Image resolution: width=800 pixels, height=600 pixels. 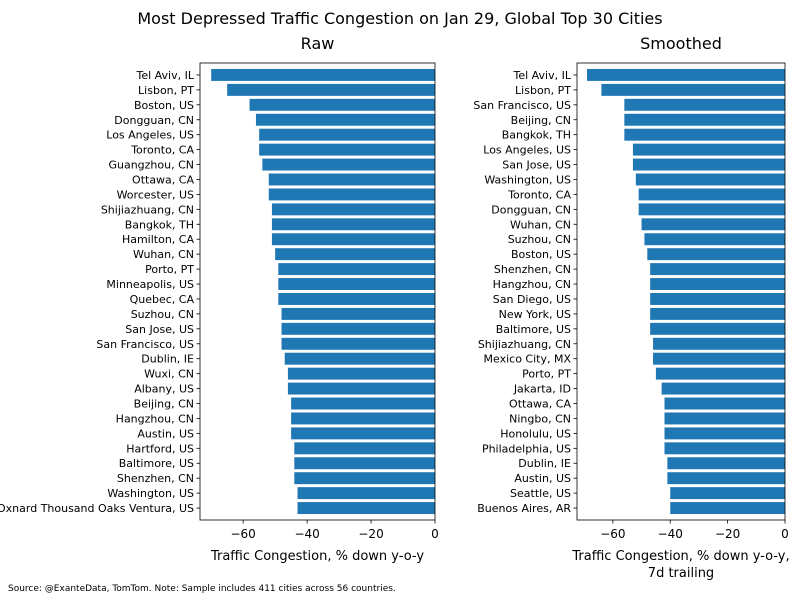 What do you see at coordinates (160, 448) in the screenshot?
I see `y-tick-label: Hartford, US` at bounding box center [160, 448].